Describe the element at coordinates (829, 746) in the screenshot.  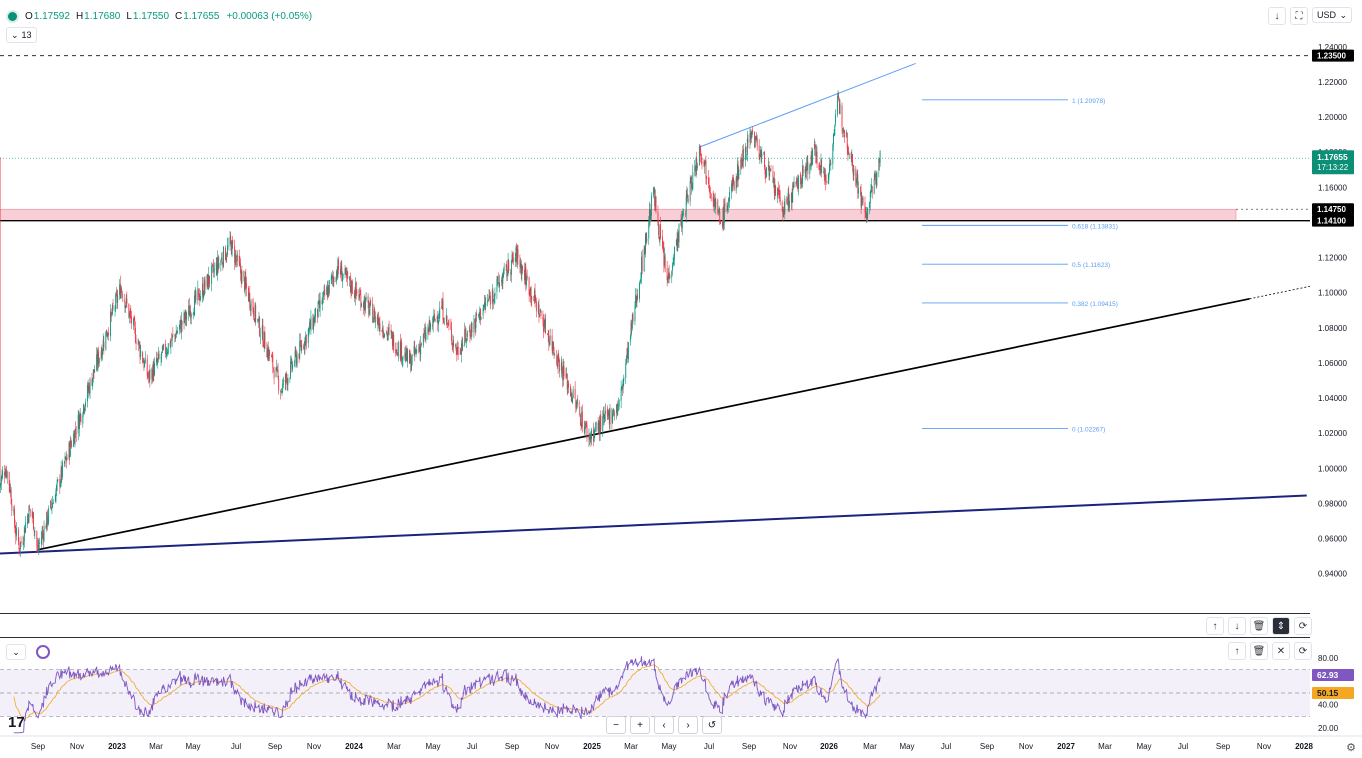
I see `time-tick-label: 2026` at that location.